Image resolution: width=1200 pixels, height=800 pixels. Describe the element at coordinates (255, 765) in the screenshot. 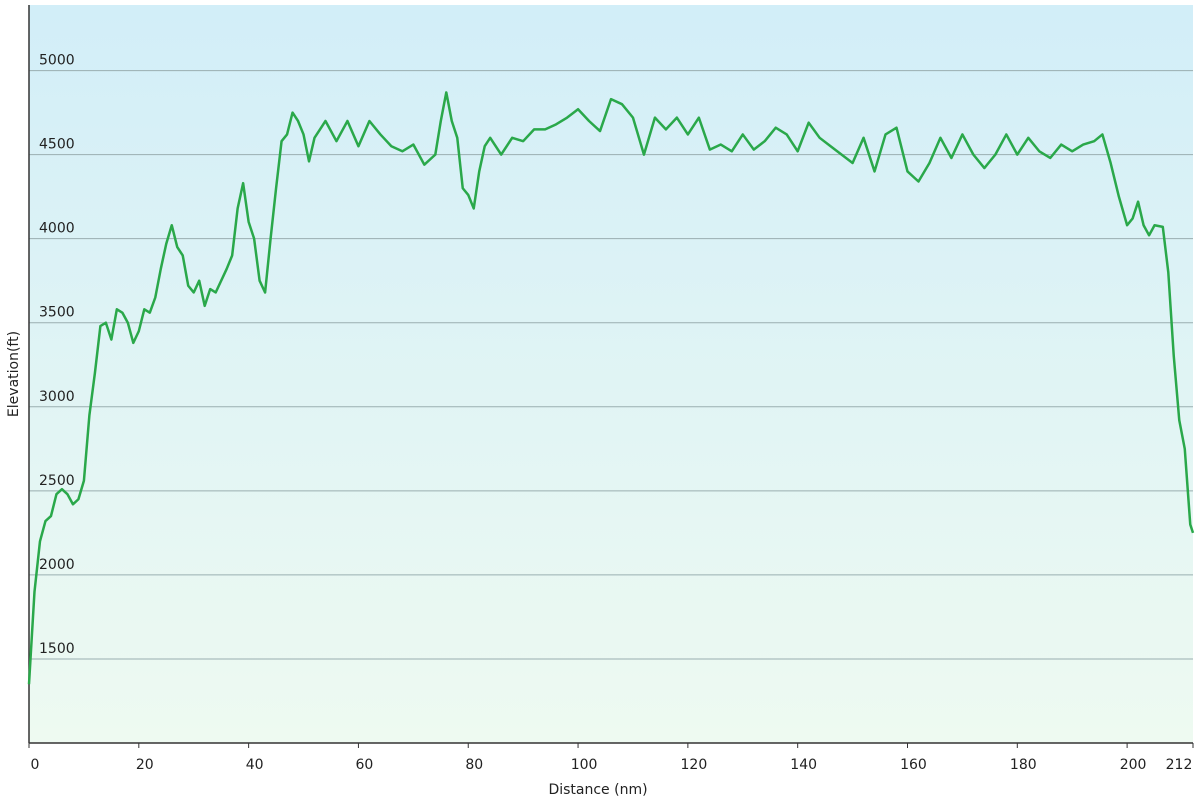

I see `x-tick-label: 40` at that location.